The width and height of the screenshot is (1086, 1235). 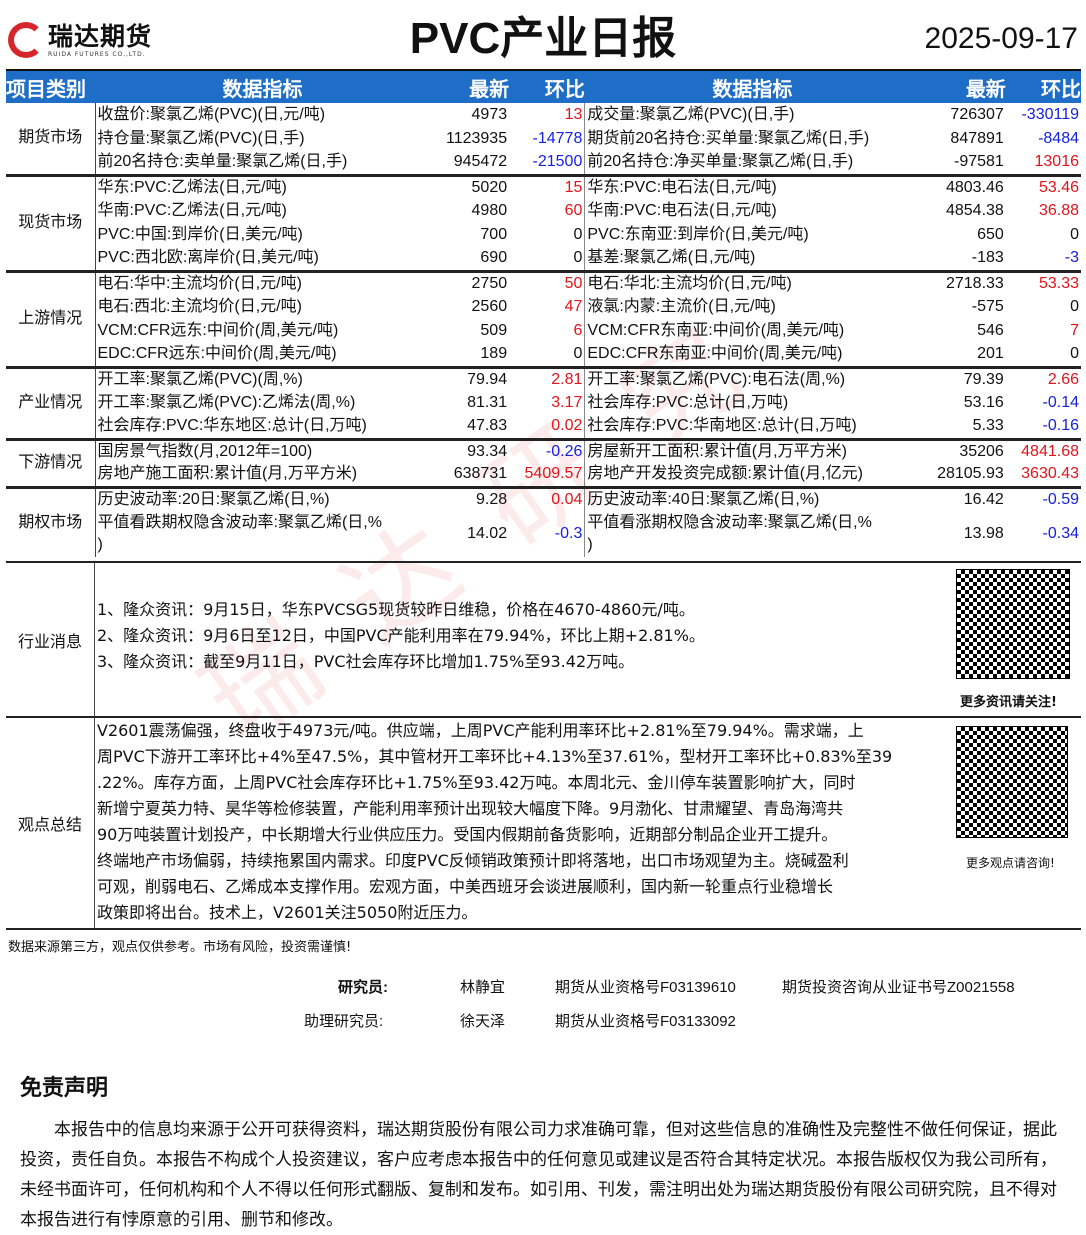 I want to click on summary-label: 观点总结, so click(x=50, y=823).